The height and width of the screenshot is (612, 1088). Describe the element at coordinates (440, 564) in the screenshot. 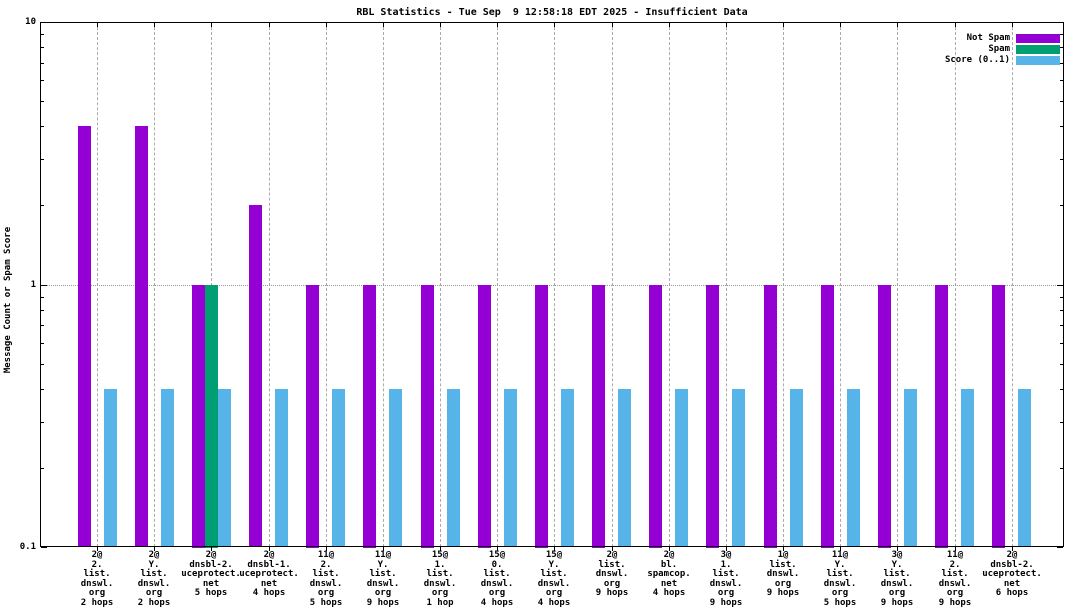

I see `x-category-label-line: 1.` at that location.